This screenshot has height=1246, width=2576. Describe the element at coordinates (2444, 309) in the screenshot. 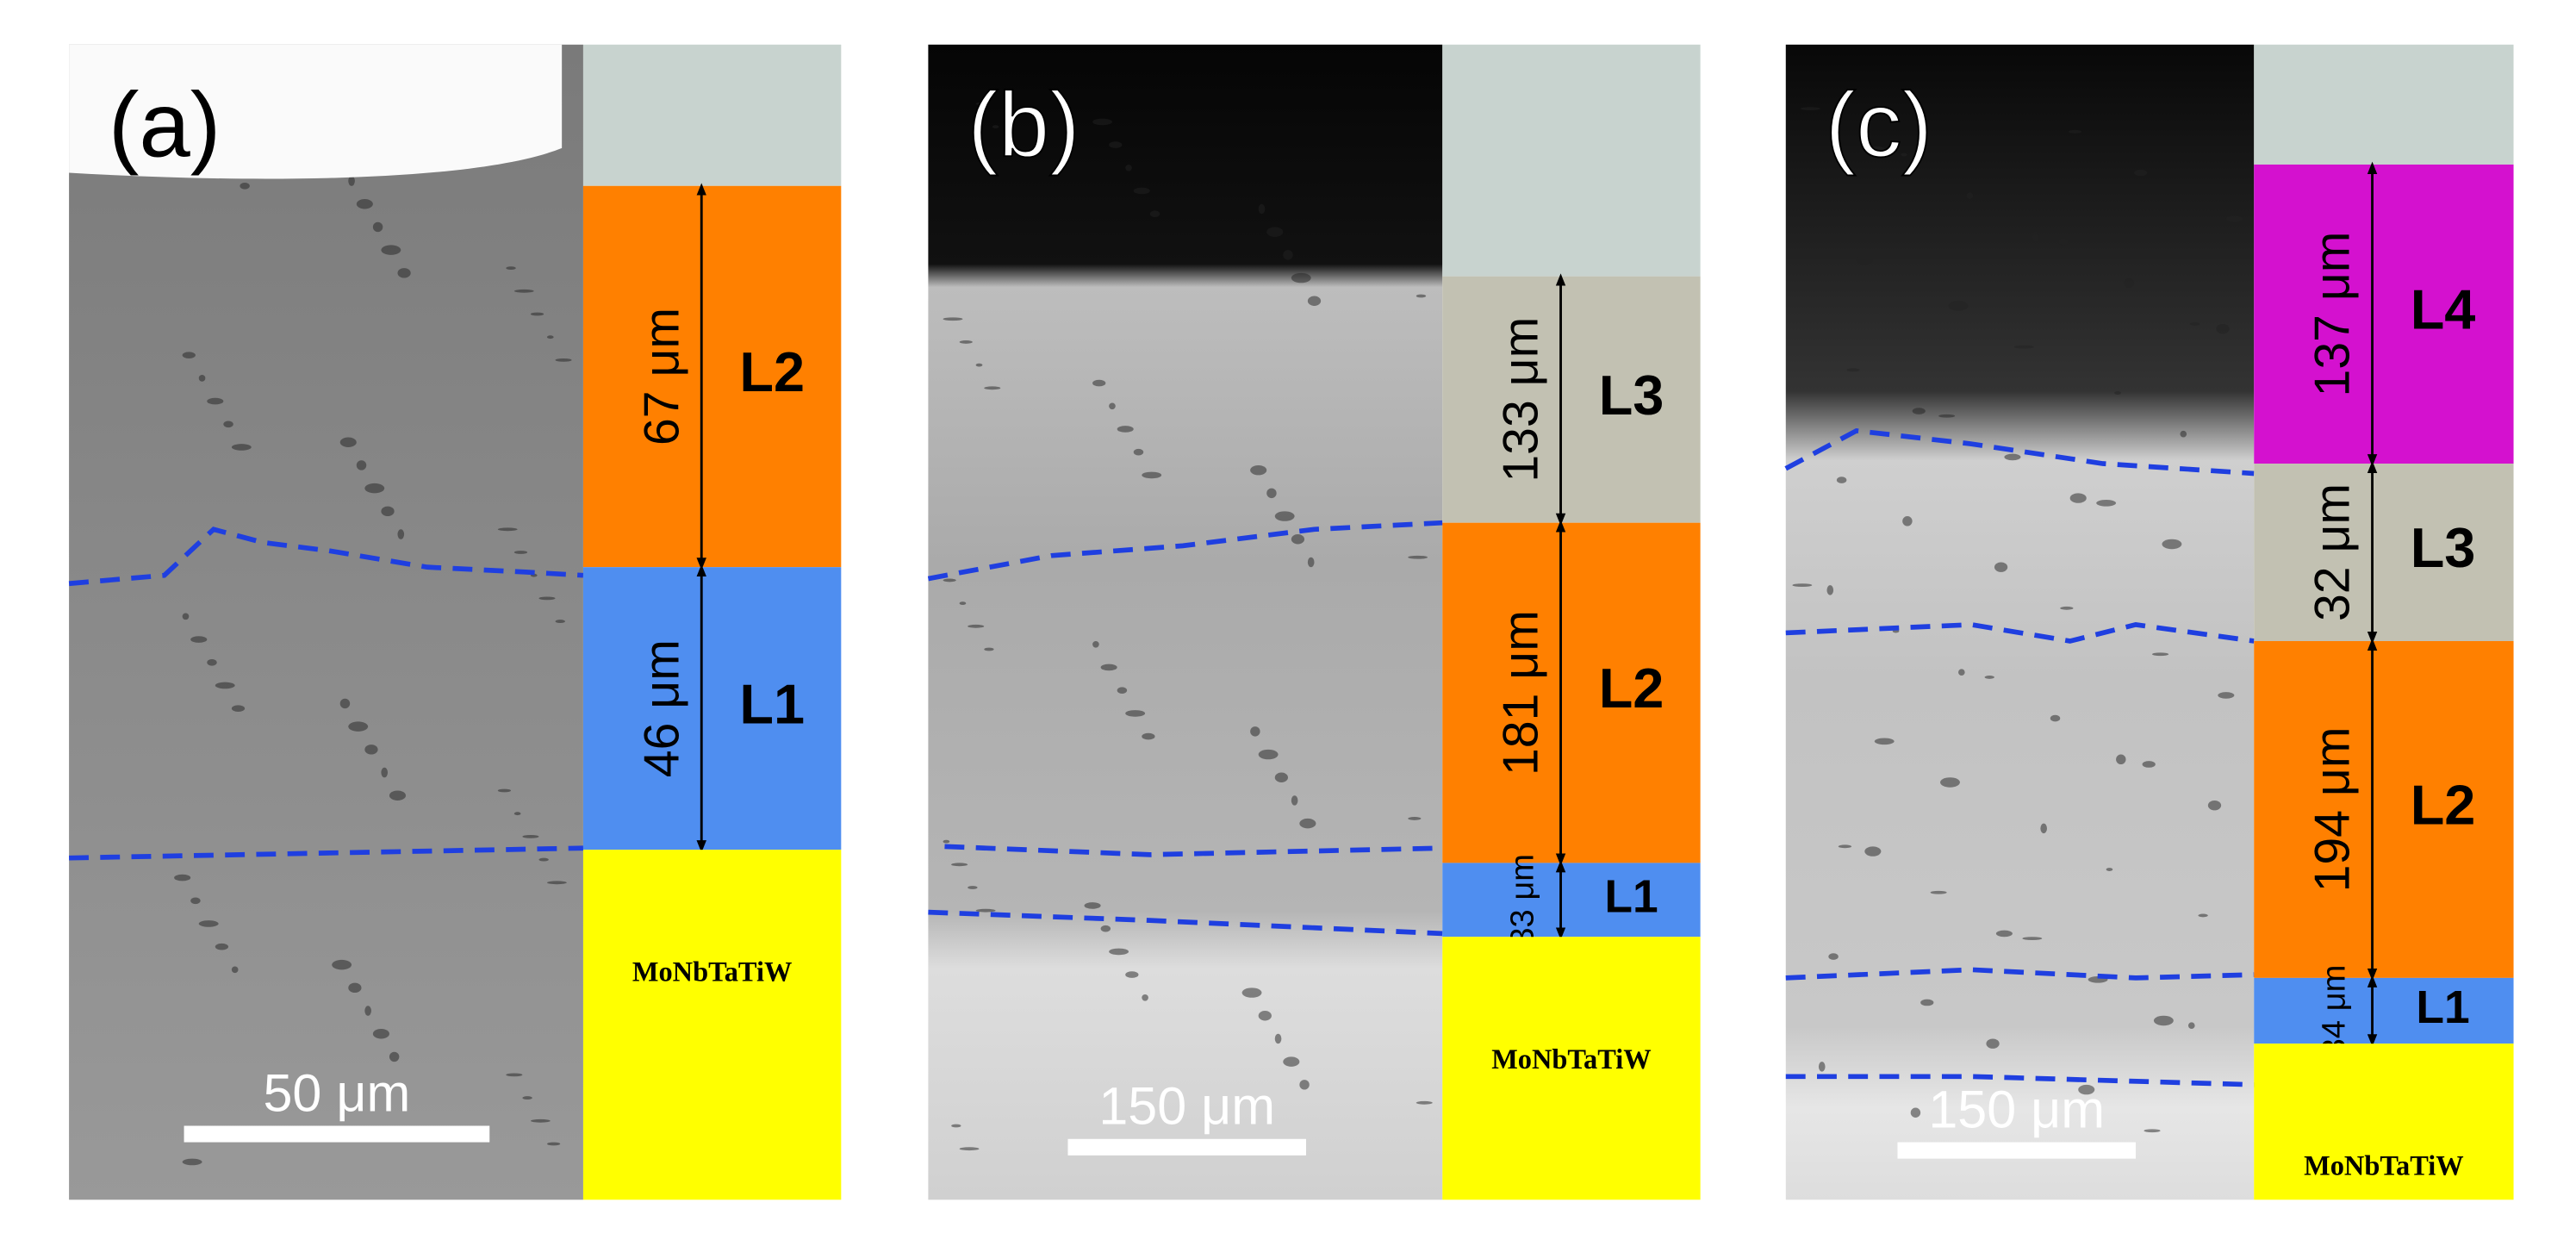

I see `layer-name: L4` at that location.